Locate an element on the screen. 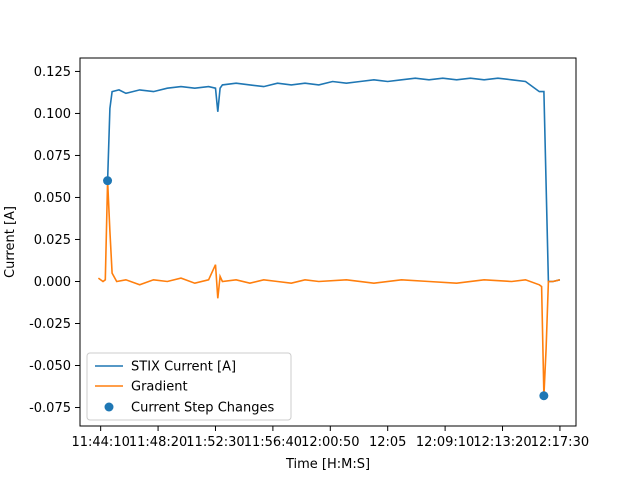 Image resolution: width=640 pixels, height=480 pixels. y-axis-label: Current [A] is located at coordinates (10, 242).